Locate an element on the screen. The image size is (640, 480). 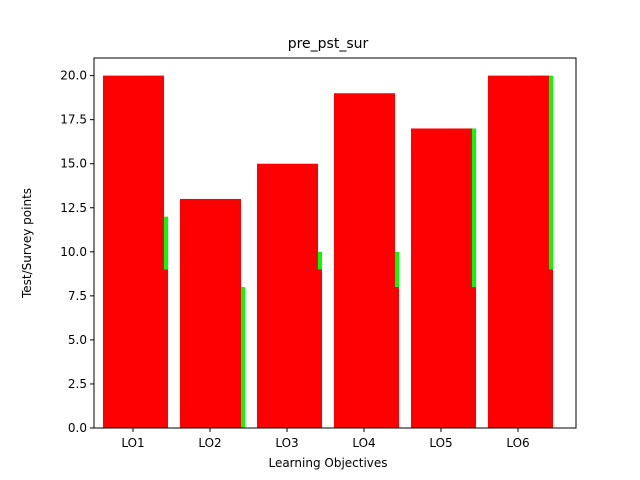
x-tick-label-lo1: LO1 is located at coordinates (132, 443).